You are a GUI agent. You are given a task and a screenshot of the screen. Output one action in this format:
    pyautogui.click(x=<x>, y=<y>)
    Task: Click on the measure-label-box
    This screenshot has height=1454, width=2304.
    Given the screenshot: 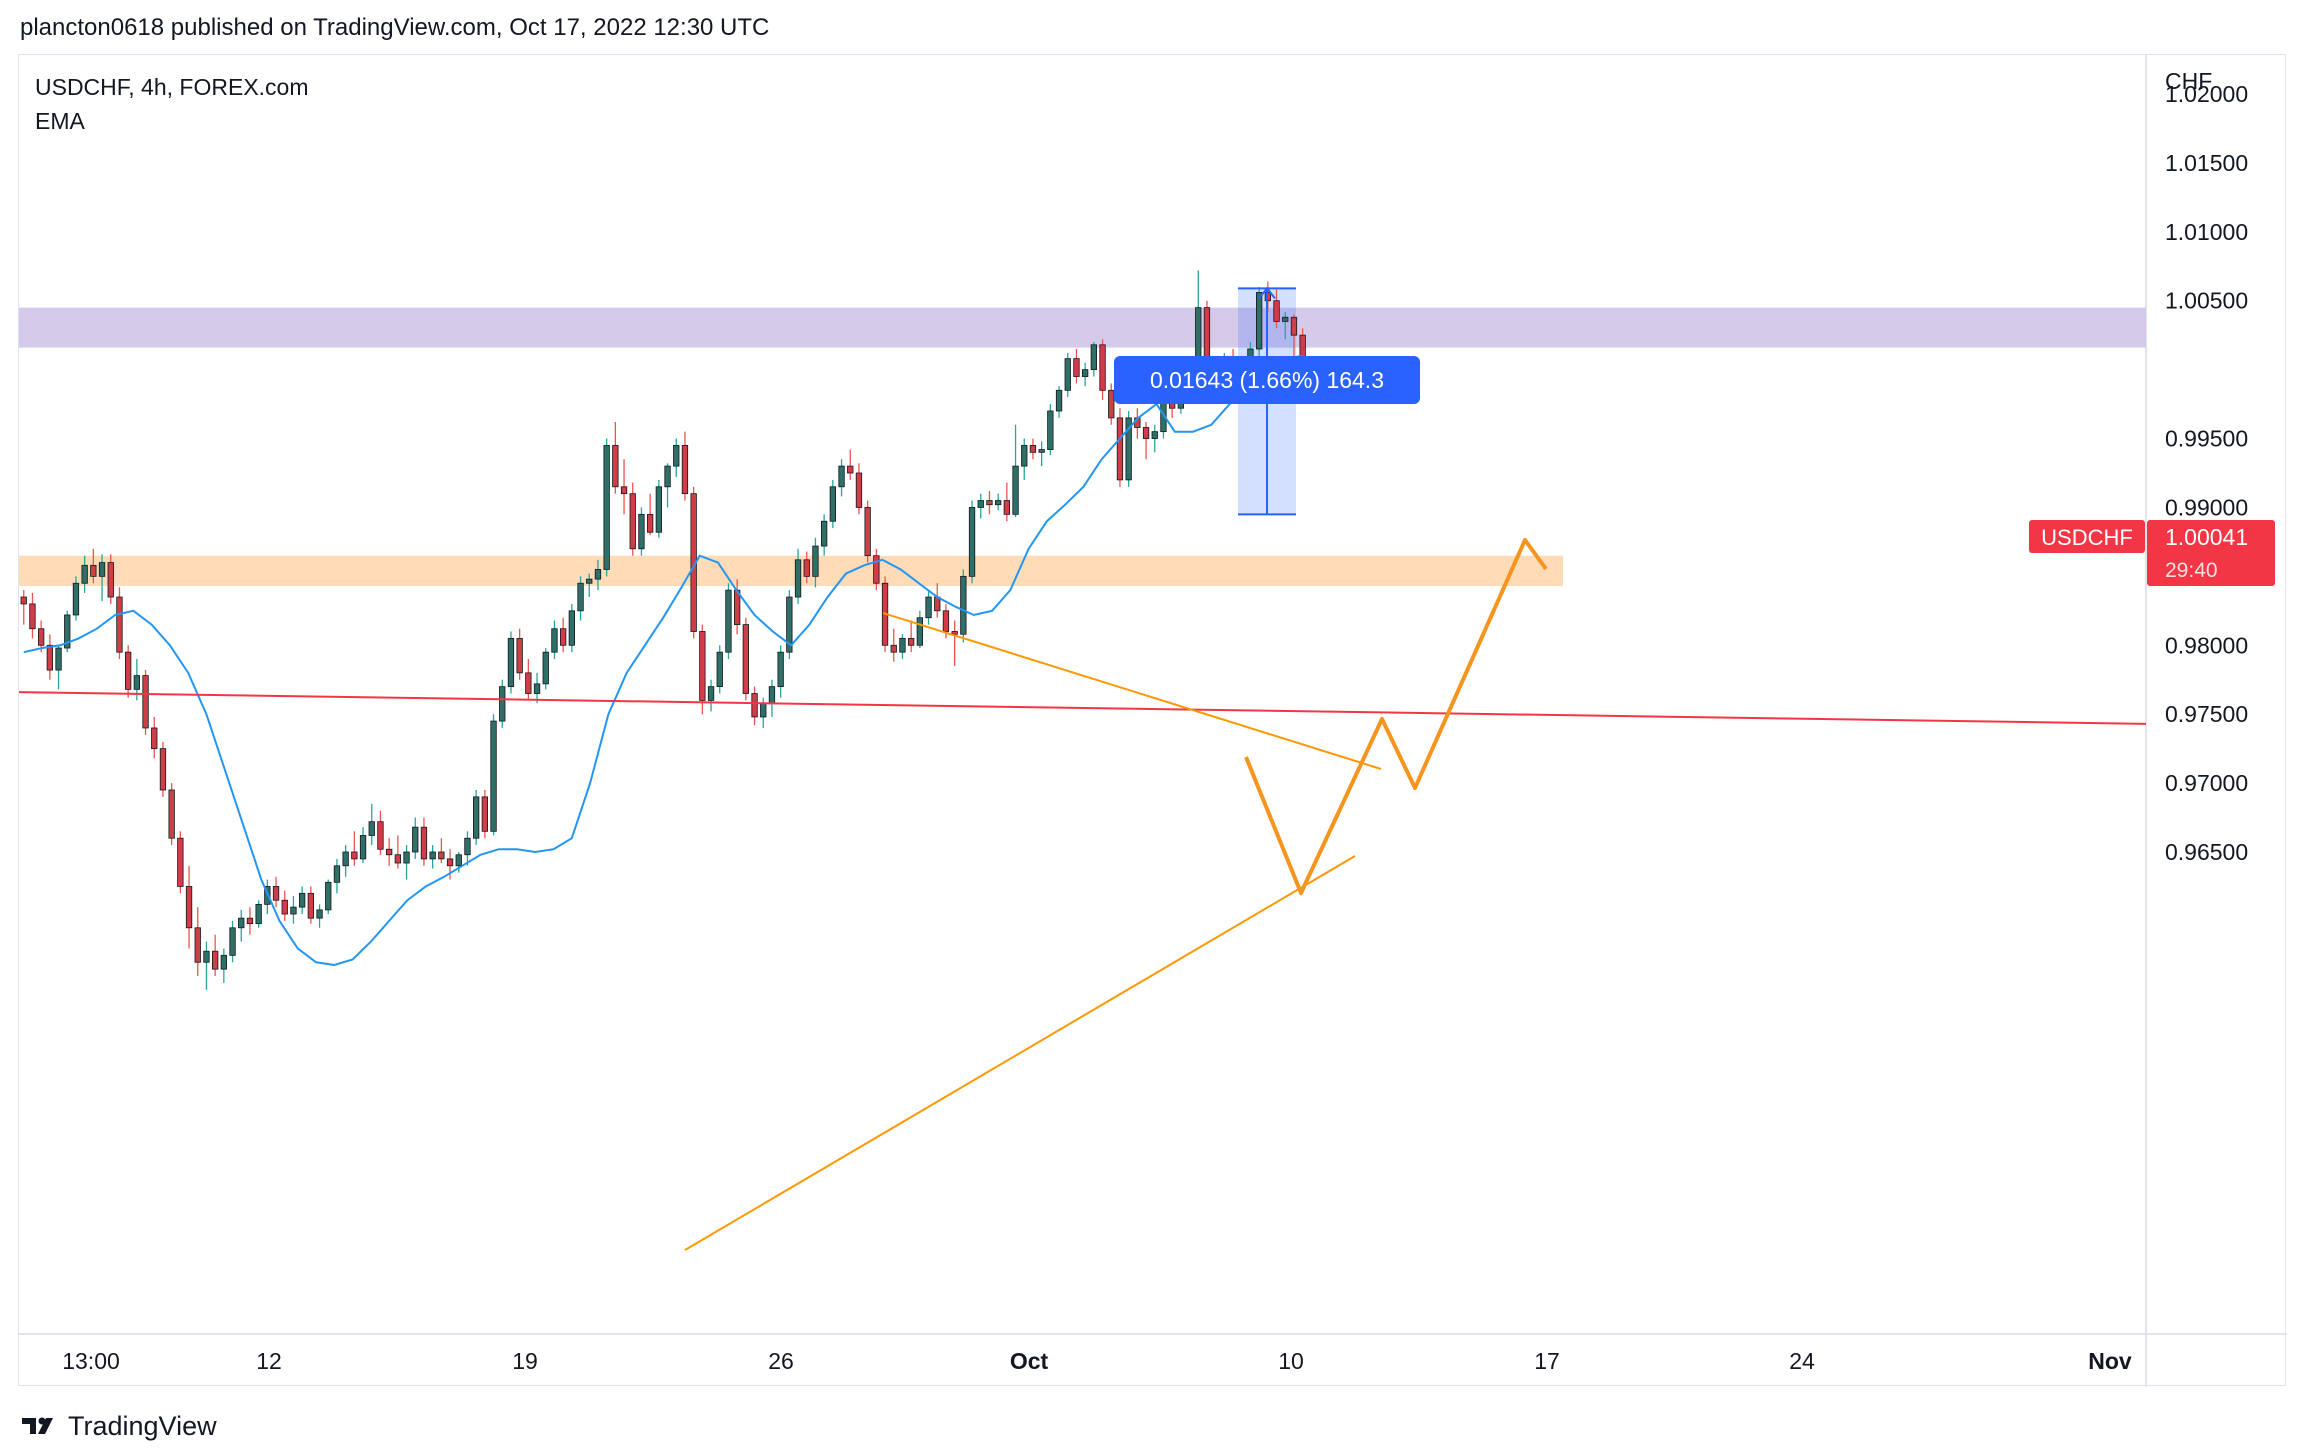 What is the action you would take?
    pyautogui.click(x=1267, y=380)
    